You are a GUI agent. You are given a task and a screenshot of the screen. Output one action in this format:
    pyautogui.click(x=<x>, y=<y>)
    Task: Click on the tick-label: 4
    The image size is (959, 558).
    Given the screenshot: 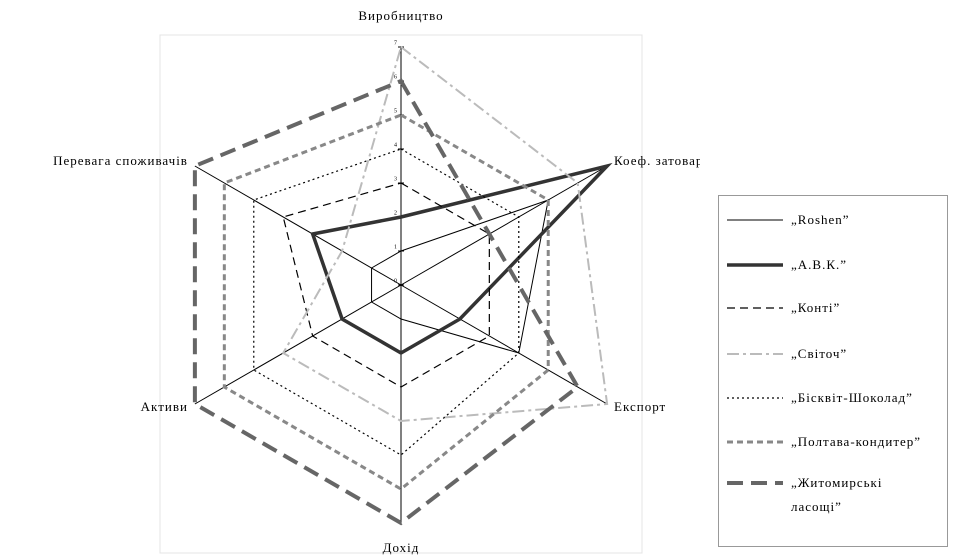 What is the action you would take?
    pyautogui.click(x=395, y=145)
    